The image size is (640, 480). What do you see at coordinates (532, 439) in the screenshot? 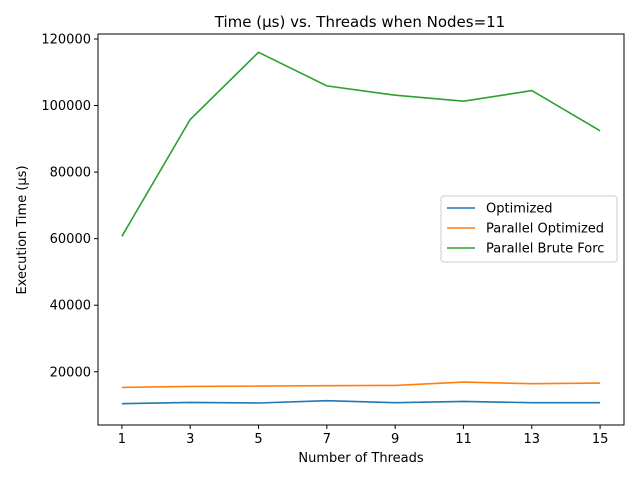
I see `x-tick-label: 13` at bounding box center [532, 439].